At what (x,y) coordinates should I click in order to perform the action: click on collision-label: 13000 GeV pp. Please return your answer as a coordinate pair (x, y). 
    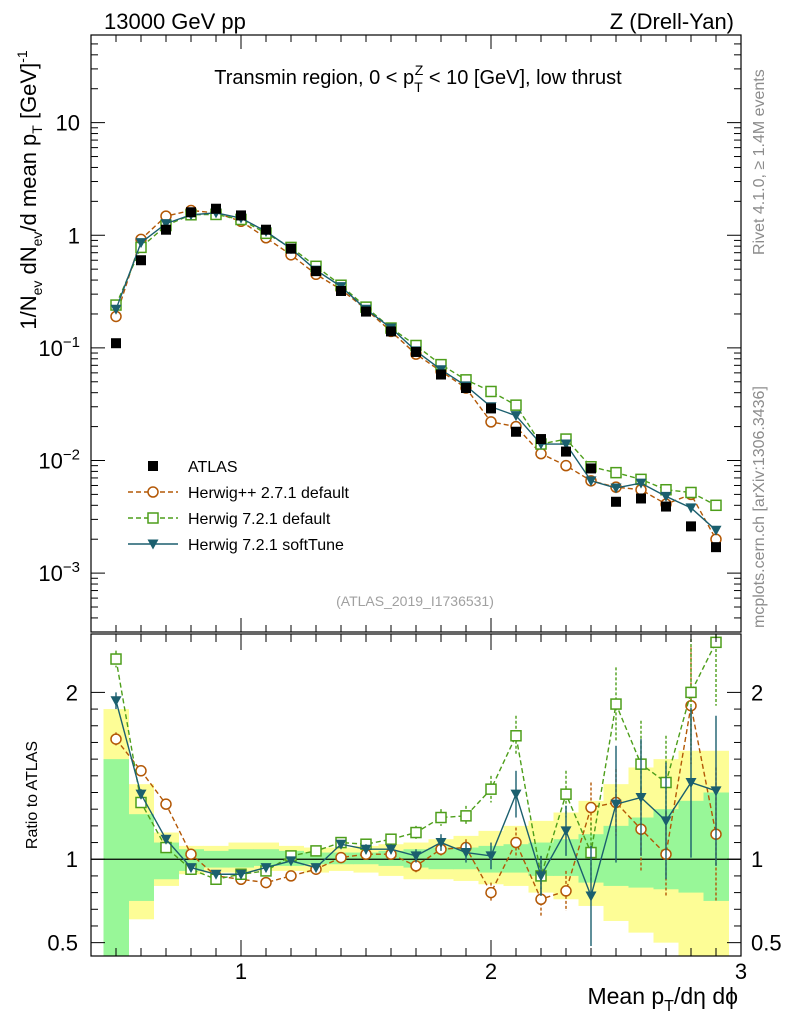
    Looking at the image, I should click on (175, 21).